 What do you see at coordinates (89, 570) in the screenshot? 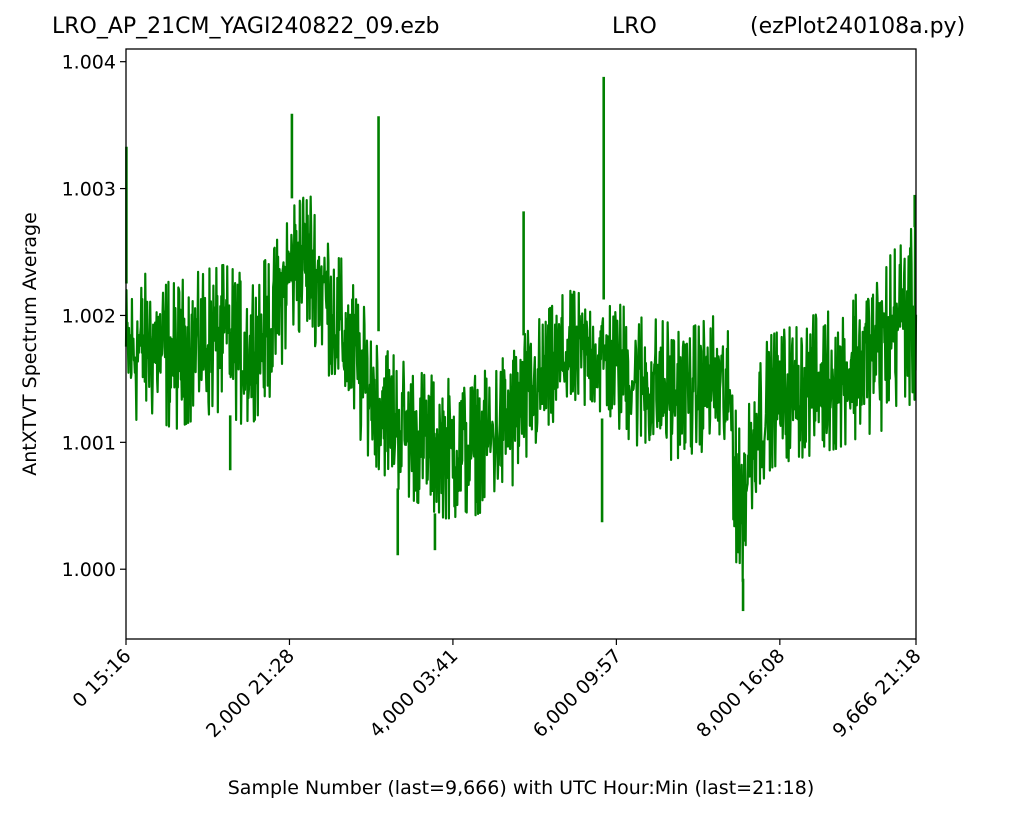
I see `y-tick-label: 1.000` at bounding box center [89, 570].